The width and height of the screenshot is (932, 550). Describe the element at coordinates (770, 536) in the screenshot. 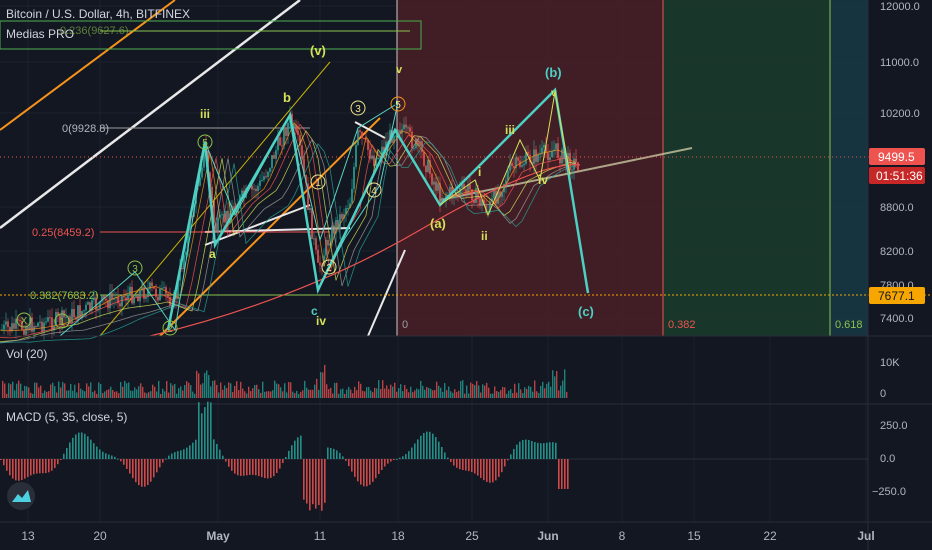

I see `time-tick-label: 22` at that location.